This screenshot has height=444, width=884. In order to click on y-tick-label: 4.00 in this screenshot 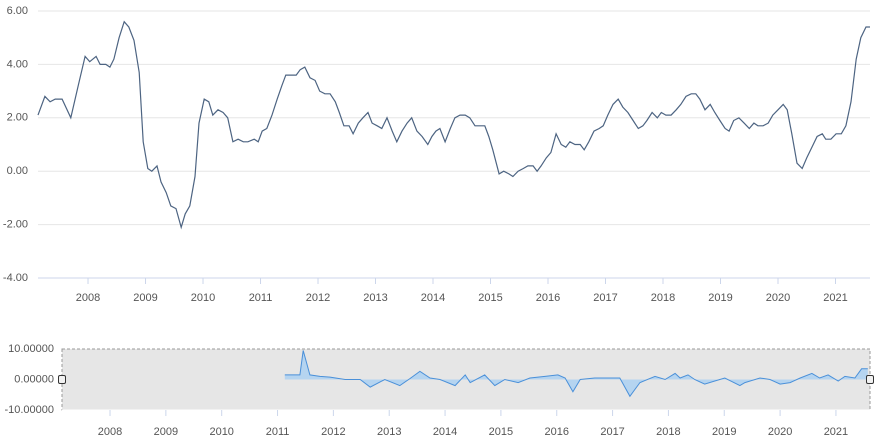, I will do `click(17, 64)`.